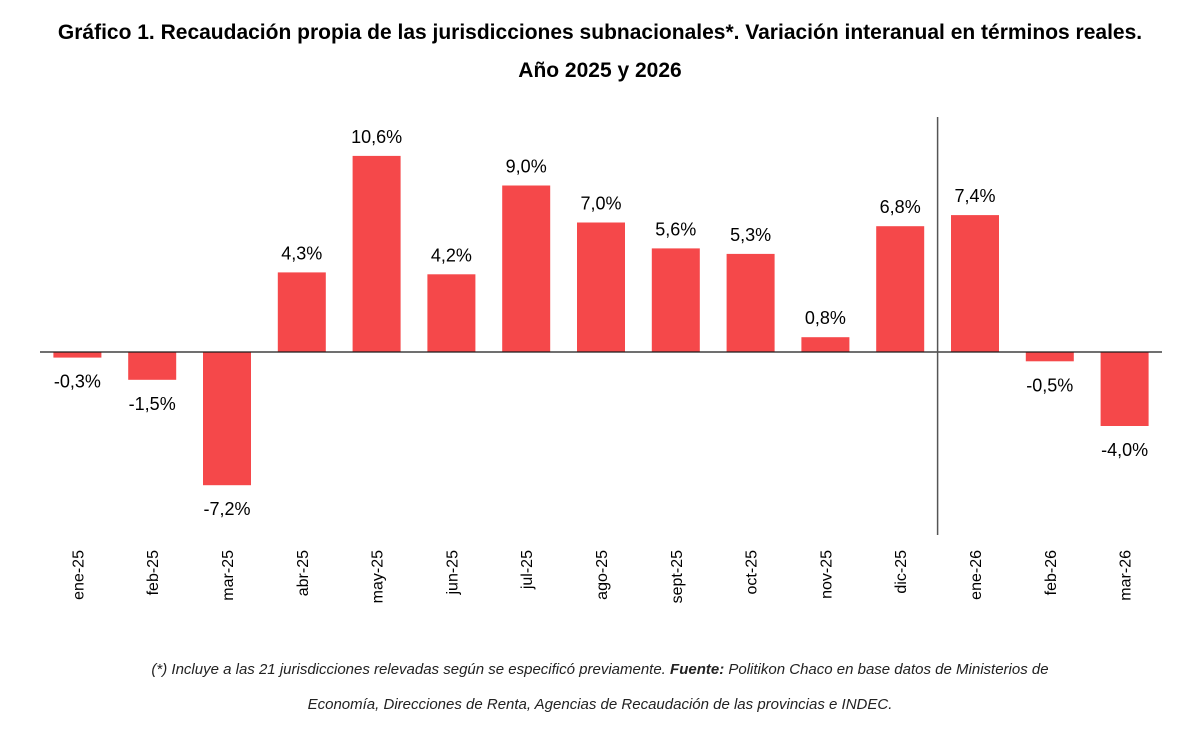 This screenshot has height=734, width=1200. I want to click on data-label-feb-25: -1,5%, so click(152, 404).